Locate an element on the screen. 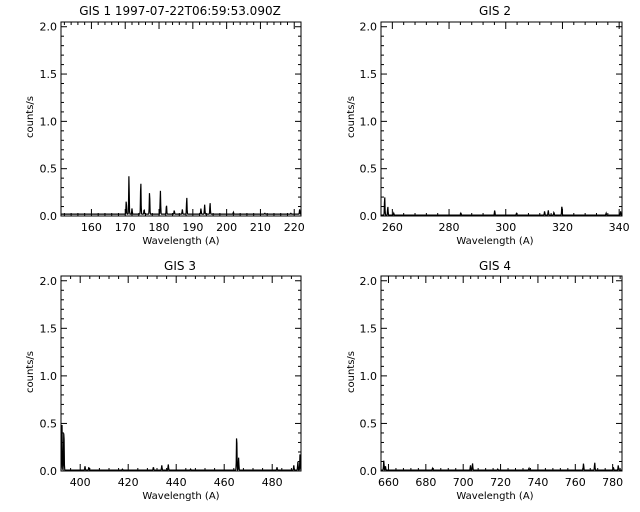 This screenshot has width=640, height=512. chart-title: GIS 4 is located at coordinates (495, 266).